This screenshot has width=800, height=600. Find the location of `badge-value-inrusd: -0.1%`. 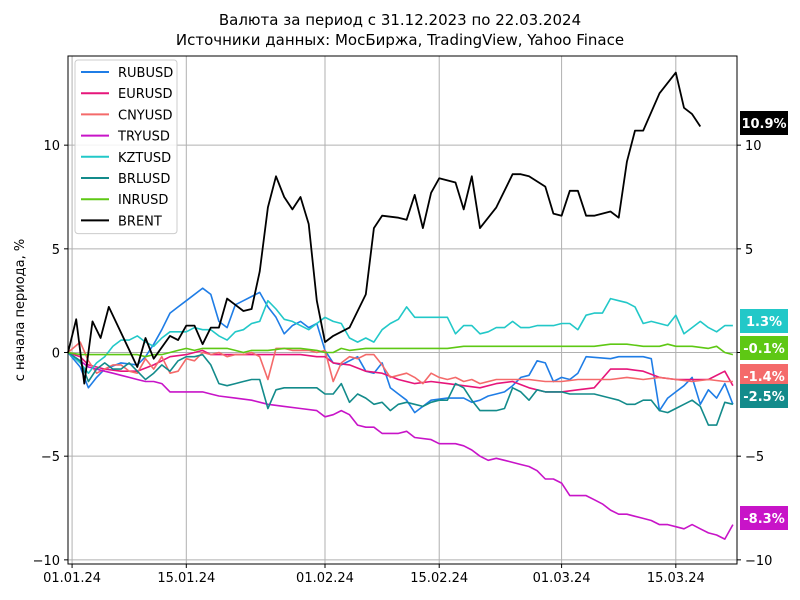

badge-value-inrusd: -0.1% is located at coordinates (763, 349).